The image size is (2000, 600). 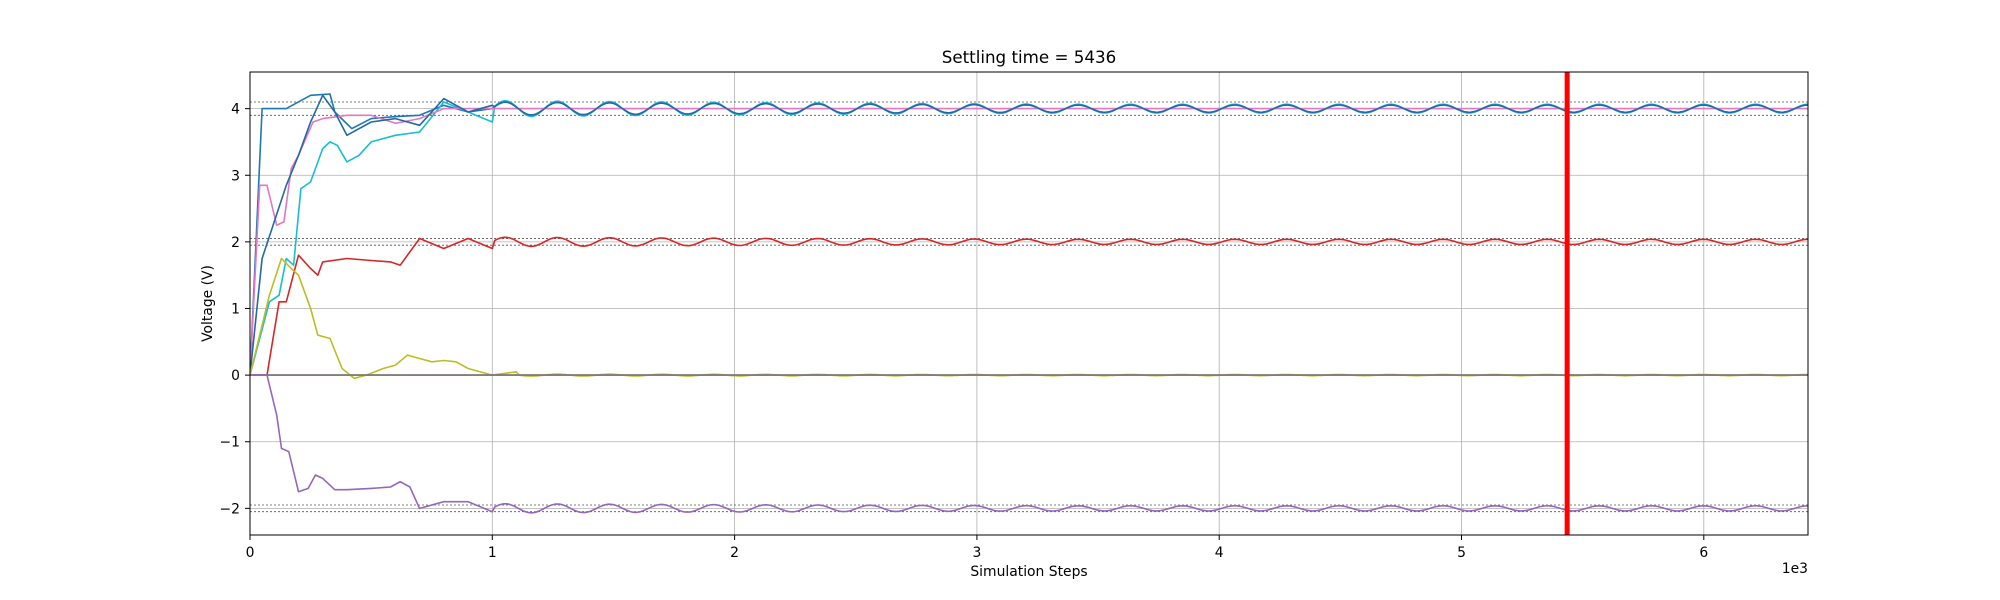 I want to click on y-tick-label: −1, so click(x=230, y=443).